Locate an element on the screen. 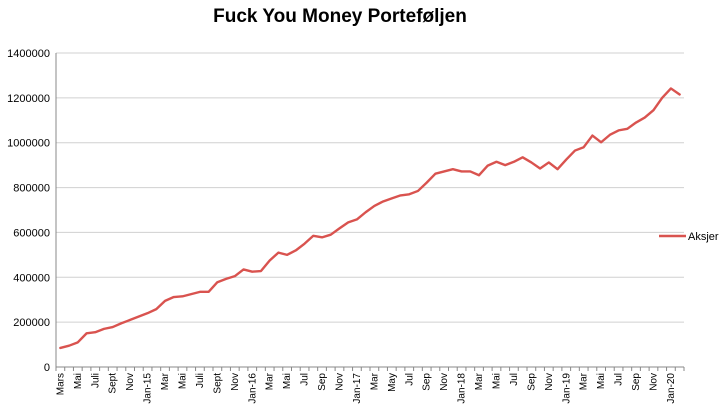 The width and height of the screenshot is (724, 416). chart-title: Fuck You Money Porteføljen is located at coordinates (340, 16).